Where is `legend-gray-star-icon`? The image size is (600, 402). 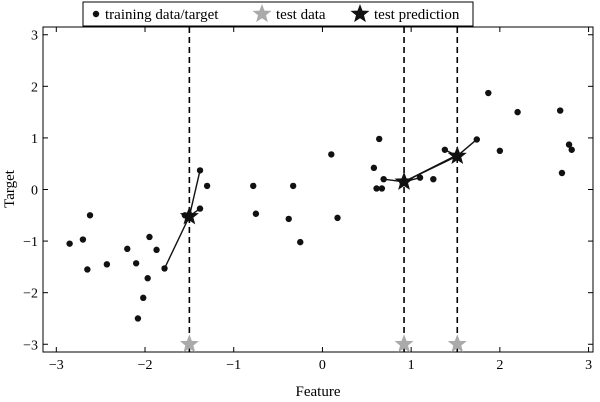
legend-gray-star-icon is located at coordinates (262, 13).